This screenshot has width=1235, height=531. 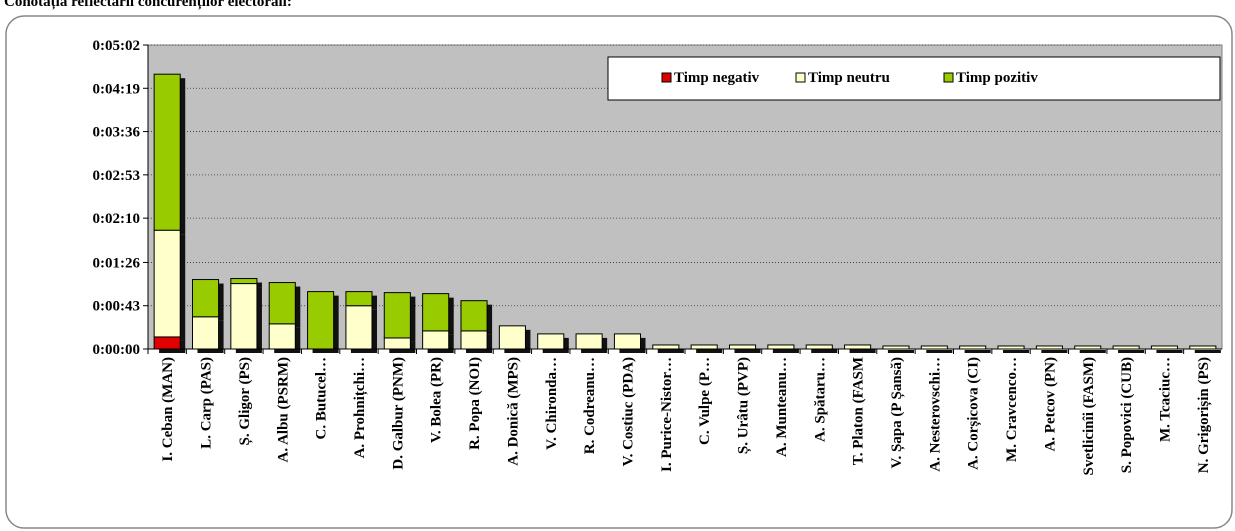 What do you see at coordinates (245, 401) in the screenshot?
I see `x-tick-label: Ș. Gligor (PS)` at bounding box center [245, 401].